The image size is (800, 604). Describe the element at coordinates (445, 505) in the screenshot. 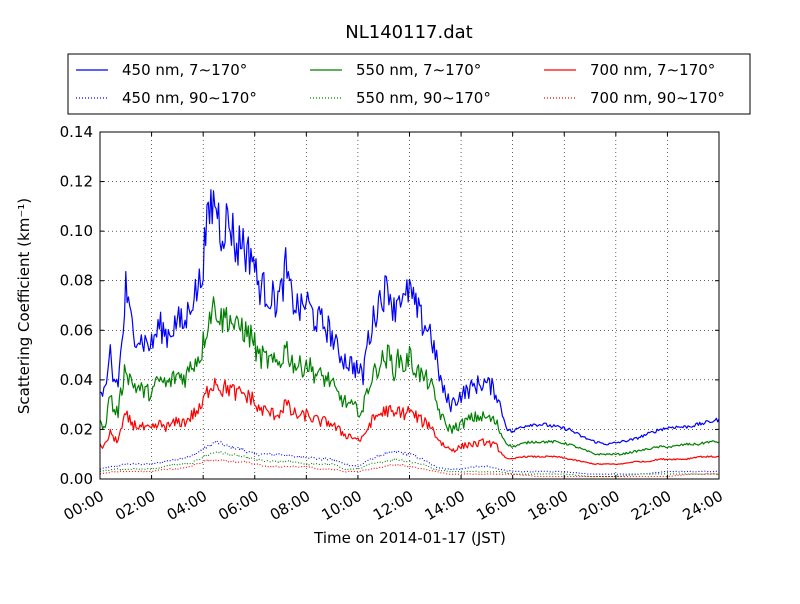

I see `x-tick-label: 14:00` at that location.